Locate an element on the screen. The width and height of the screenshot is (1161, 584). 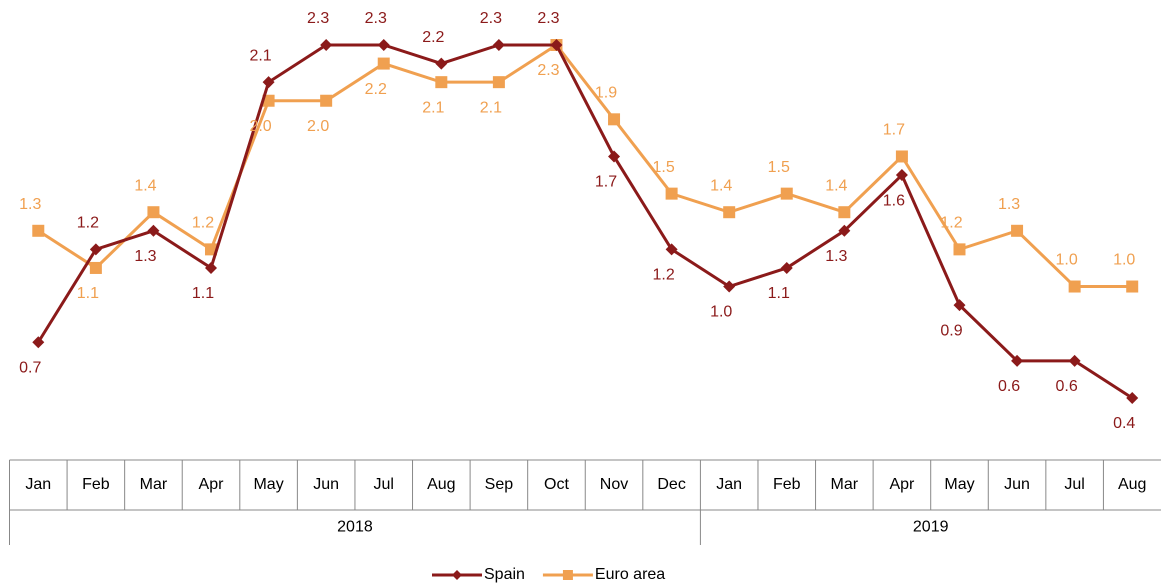
data-label: 1.6 is located at coordinates (894, 200).